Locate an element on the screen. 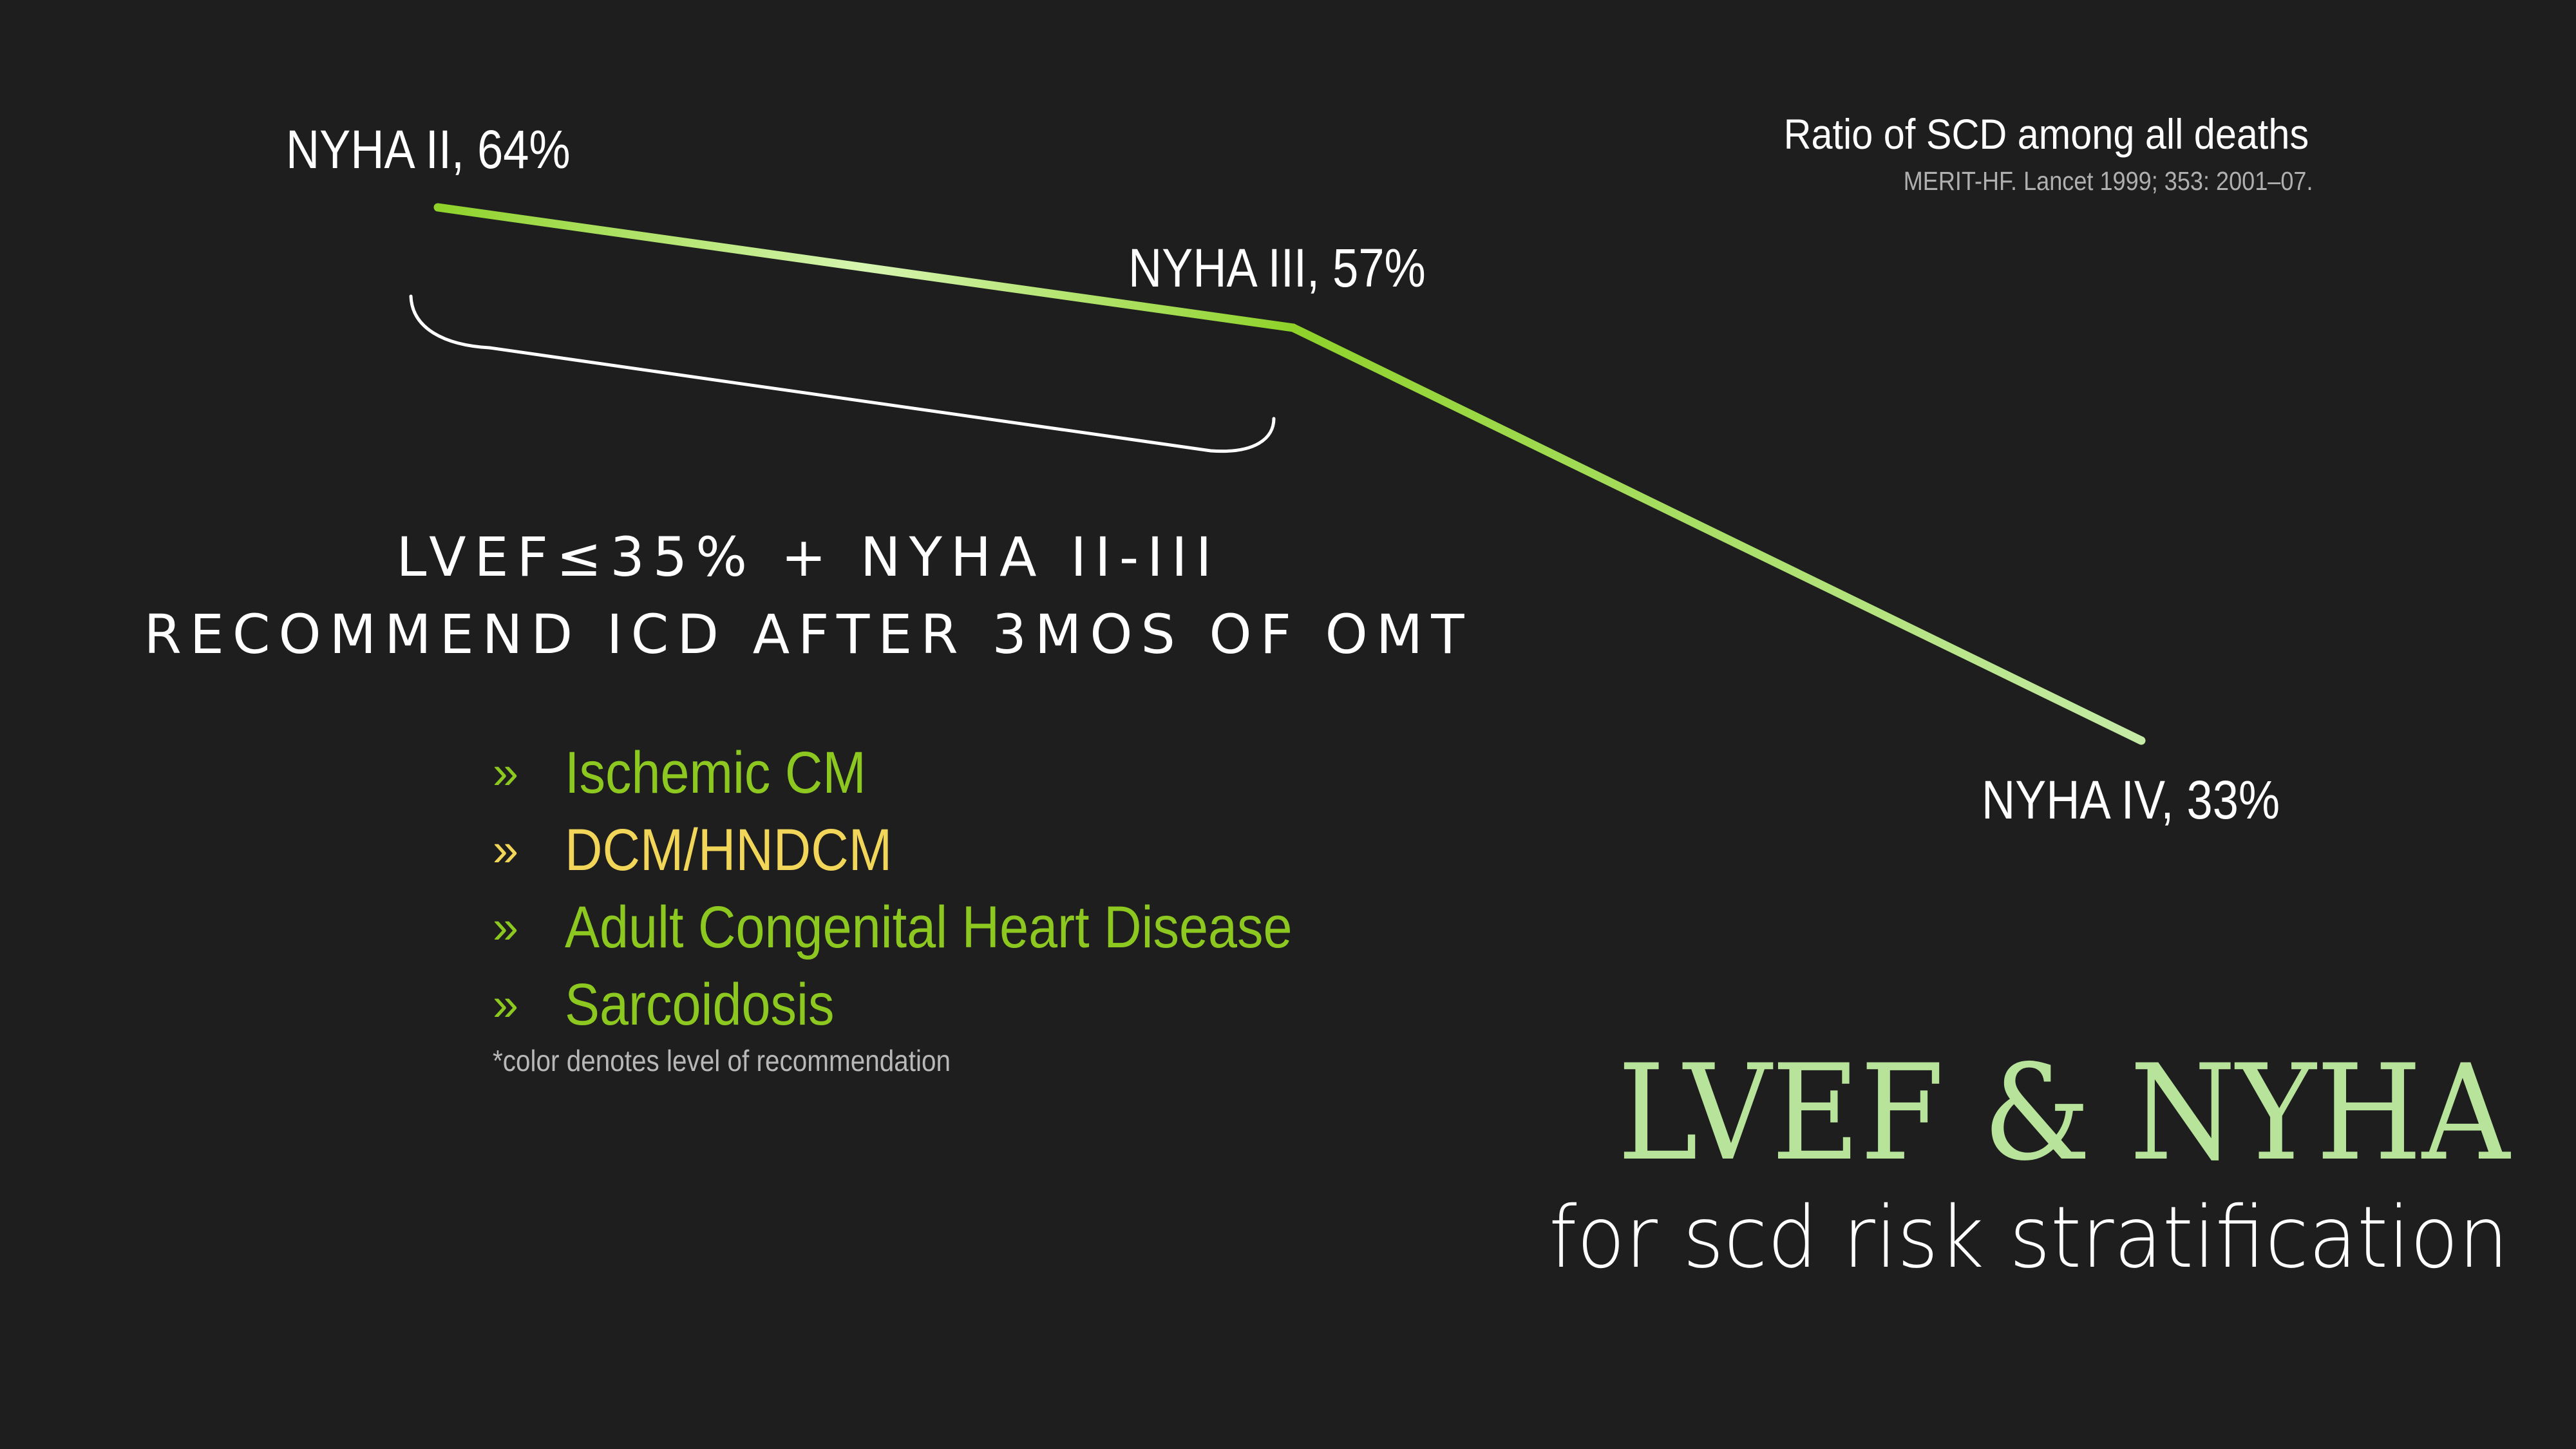  nyha-ii-iii-bracket is located at coordinates (843, 373).